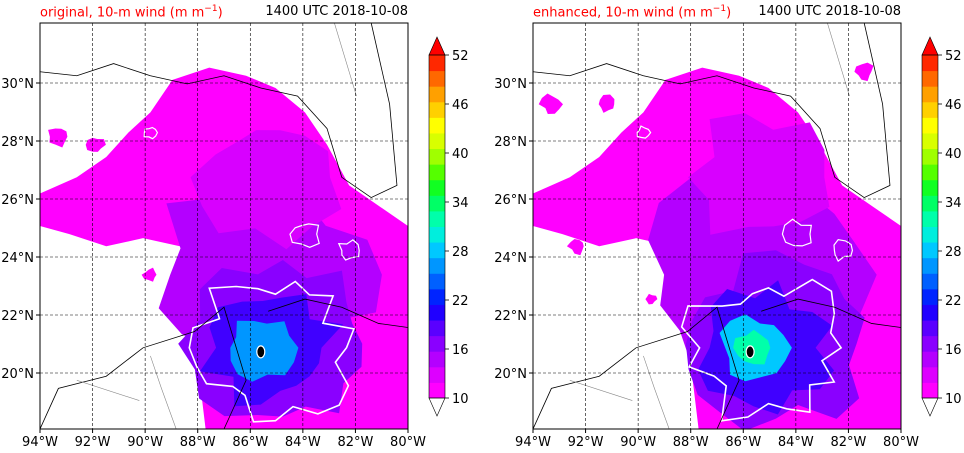 This screenshot has height=453, width=964. I want to click on colorbar-frame, so click(437, 226).